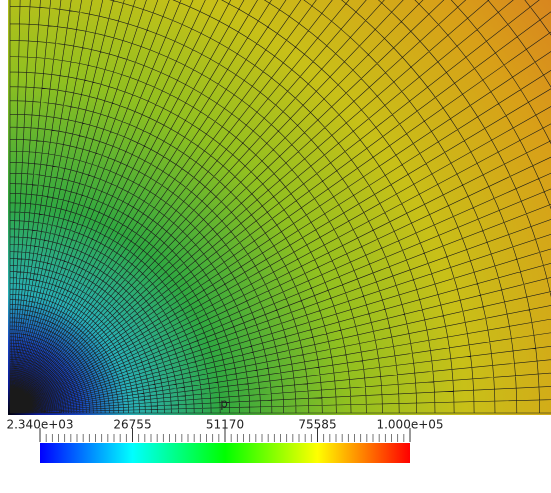 The width and height of the screenshot is (551, 493). Describe the element at coordinates (225, 425) in the screenshot. I see `tick-label: 51170` at that location.